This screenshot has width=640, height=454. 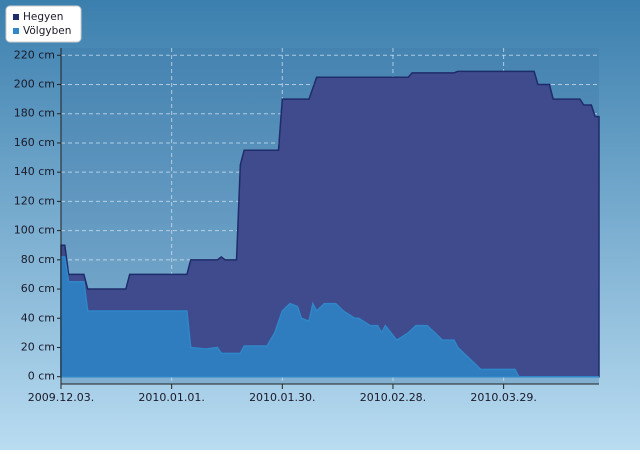 I want to click on y-tick-label: 180 cm, so click(x=34, y=113).